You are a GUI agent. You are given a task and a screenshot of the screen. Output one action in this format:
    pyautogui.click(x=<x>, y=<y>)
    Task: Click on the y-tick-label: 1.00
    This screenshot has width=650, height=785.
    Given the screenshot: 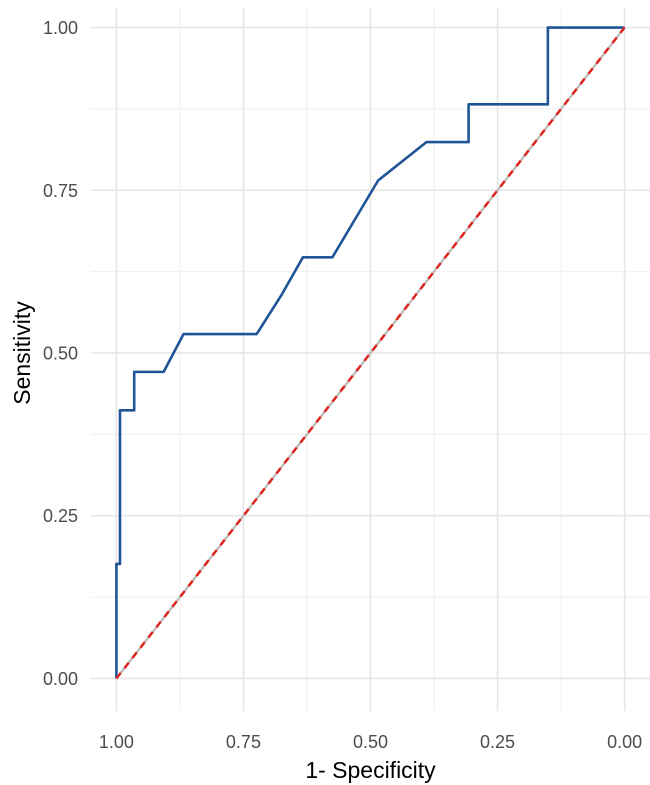 What is the action you would take?
    pyautogui.click(x=60, y=28)
    